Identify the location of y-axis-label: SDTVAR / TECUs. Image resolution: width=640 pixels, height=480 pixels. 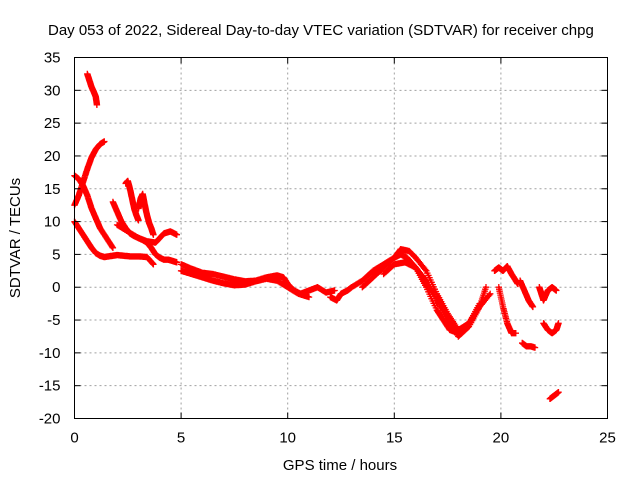
(15, 238).